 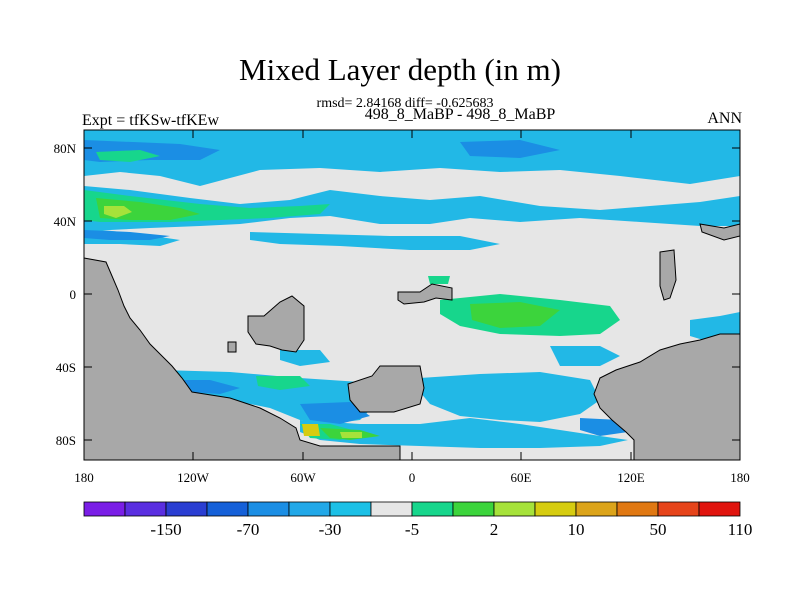 What do you see at coordinates (248, 529) in the screenshot?
I see `colorbar-label: -70` at bounding box center [248, 529].